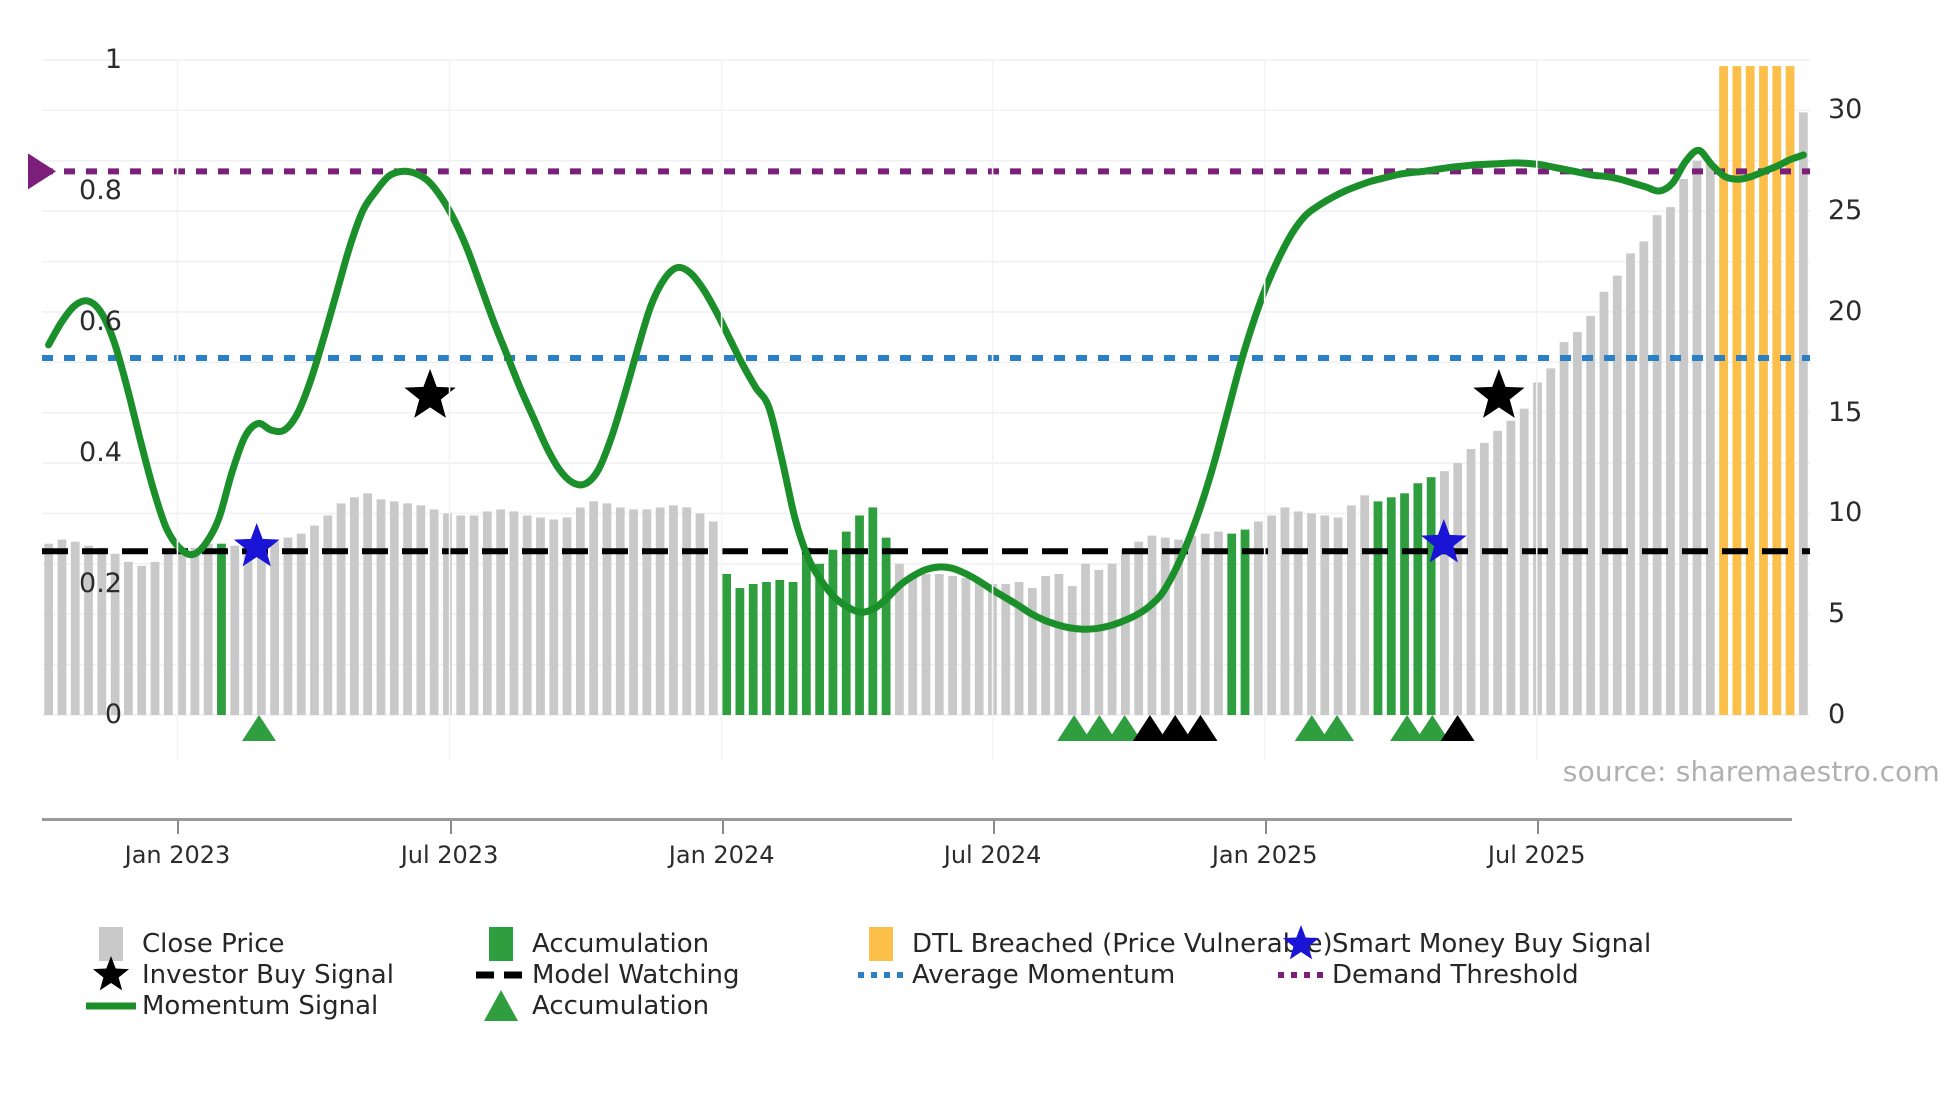 The height and width of the screenshot is (1102, 1960). I want to click on x-axis-tick: Jul 2023, so click(449, 855).